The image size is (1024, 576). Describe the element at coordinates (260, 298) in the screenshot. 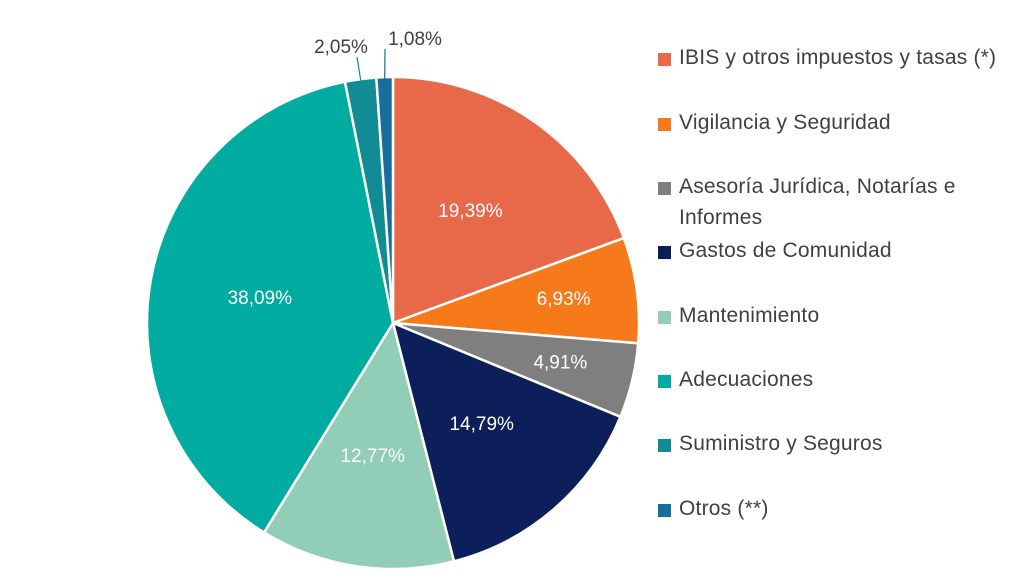

I see `slice-label-adecuaciones: 38,09%` at that location.